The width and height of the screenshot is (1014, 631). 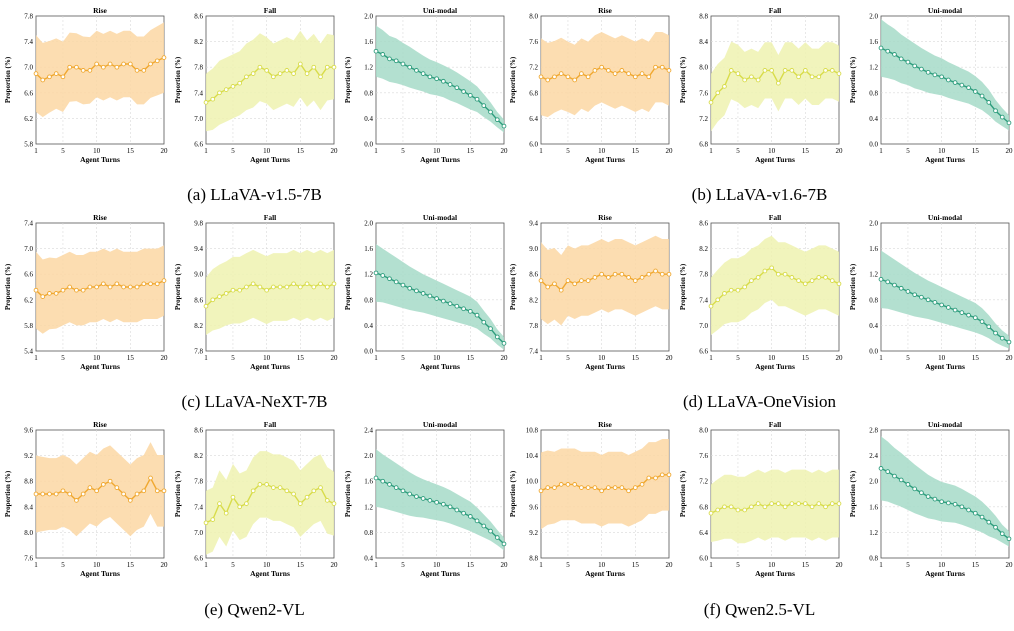 What do you see at coordinates (28, 326) in the screenshot?
I see `y-tick-label: 5.8` at bounding box center [28, 326].